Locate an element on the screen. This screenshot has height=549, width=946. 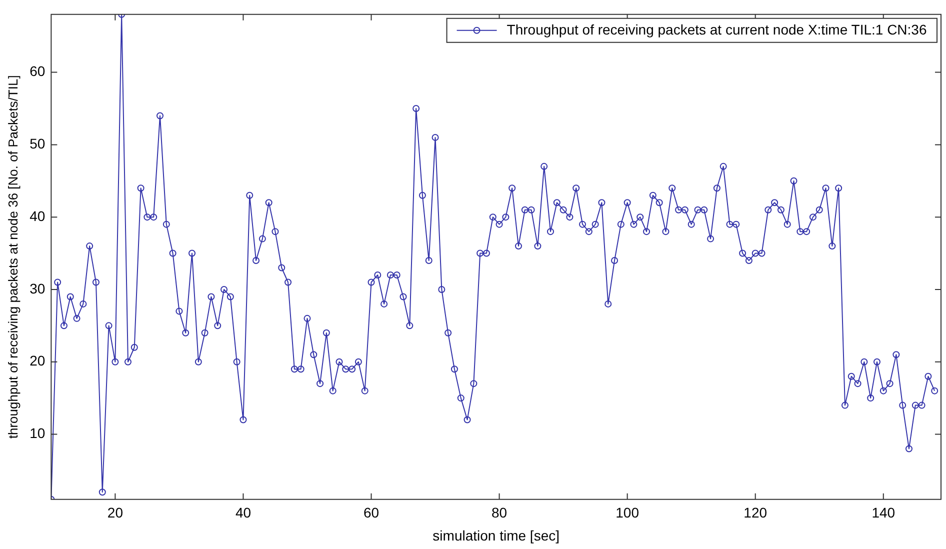
y-tick-label: 50 is located at coordinates (38, 144).